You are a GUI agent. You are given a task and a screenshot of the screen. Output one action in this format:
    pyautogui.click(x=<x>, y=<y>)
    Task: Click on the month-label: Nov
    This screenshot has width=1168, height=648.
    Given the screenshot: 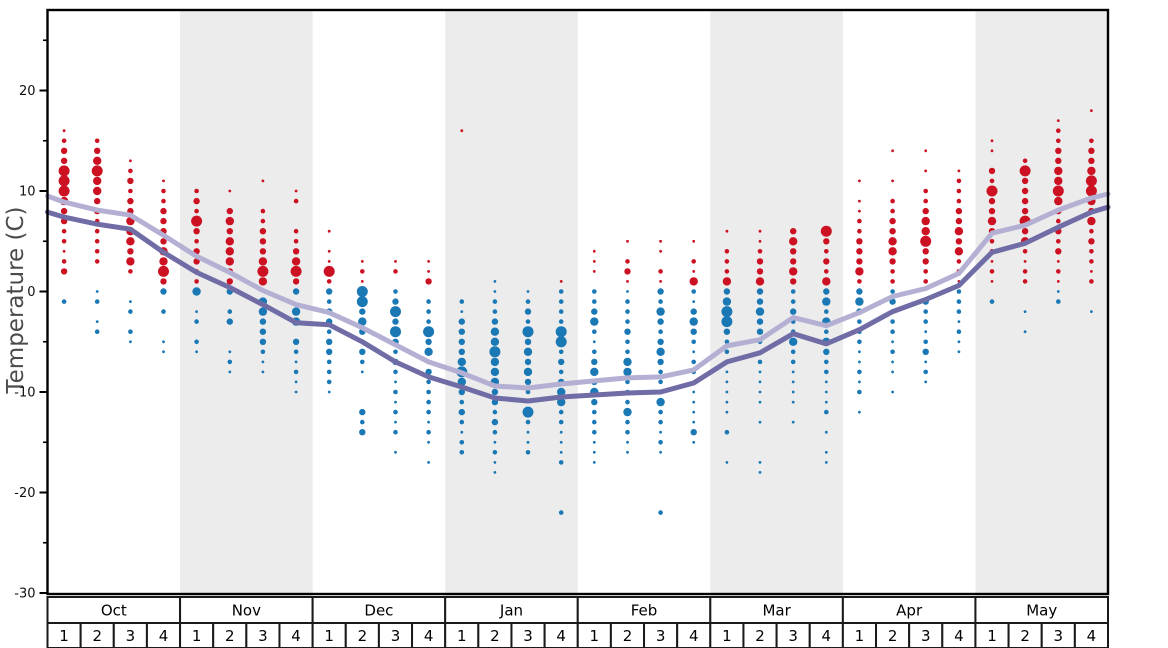 What is the action you would take?
    pyautogui.click(x=246, y=611)
    